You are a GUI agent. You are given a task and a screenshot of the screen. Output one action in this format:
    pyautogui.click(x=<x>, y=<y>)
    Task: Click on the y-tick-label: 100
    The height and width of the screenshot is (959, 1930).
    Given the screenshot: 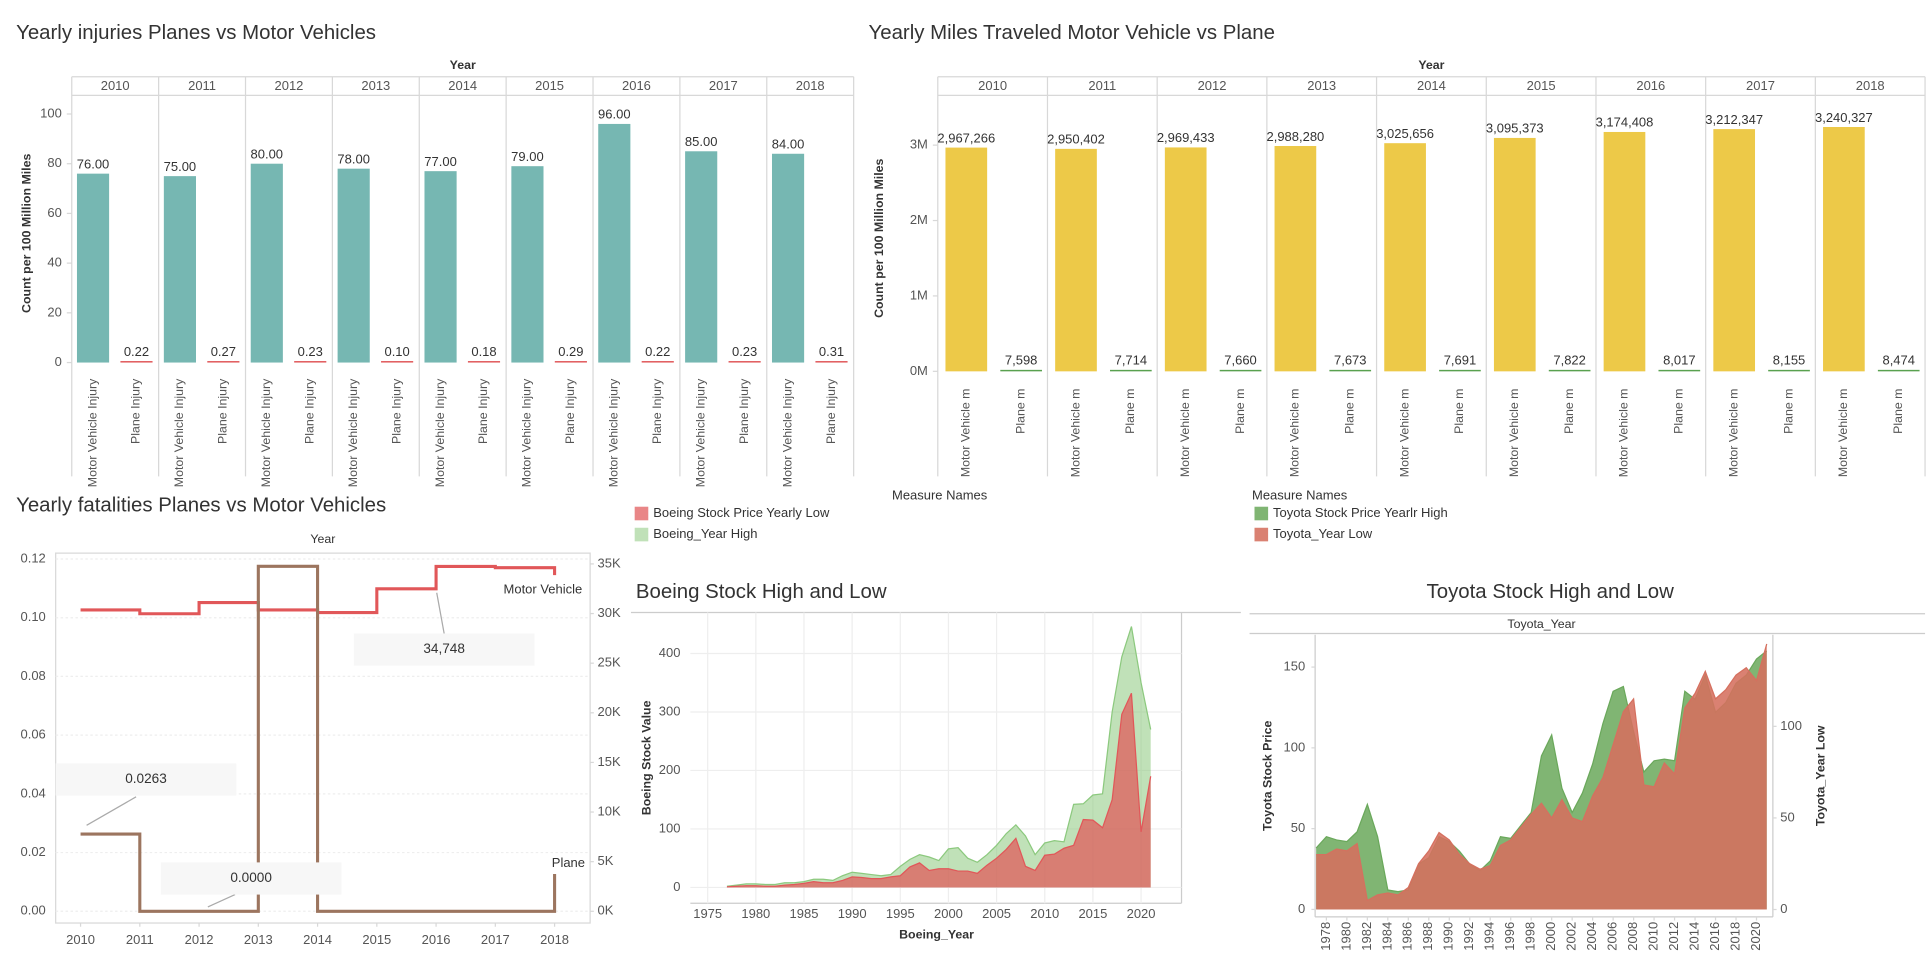 What is the action you would take?
    pyautogui.click(x=1295, y=746)
    